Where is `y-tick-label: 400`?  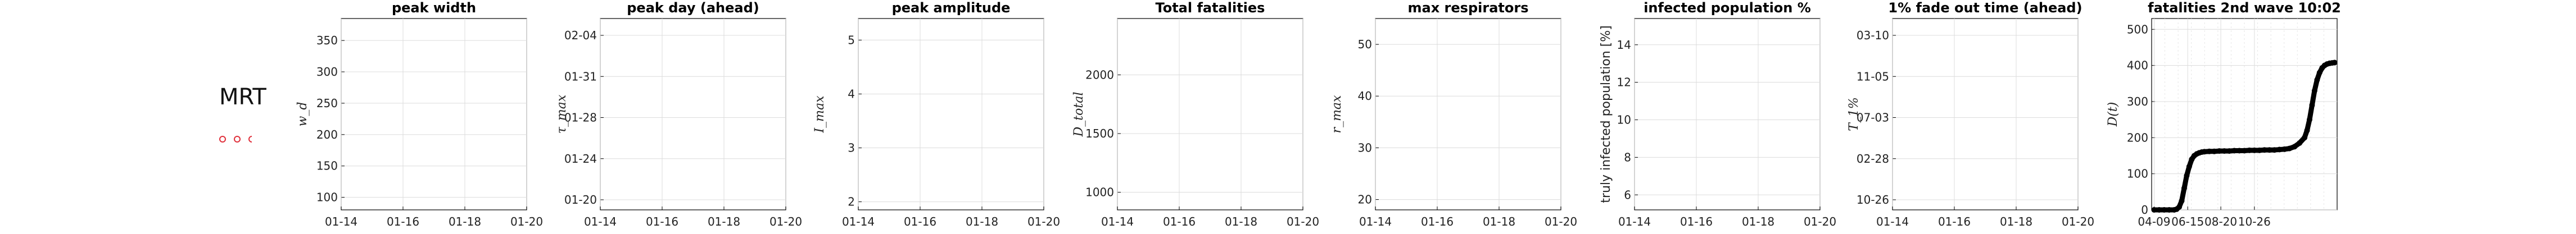
y-tick-label: 400 is located at coordinates (2137, 65).